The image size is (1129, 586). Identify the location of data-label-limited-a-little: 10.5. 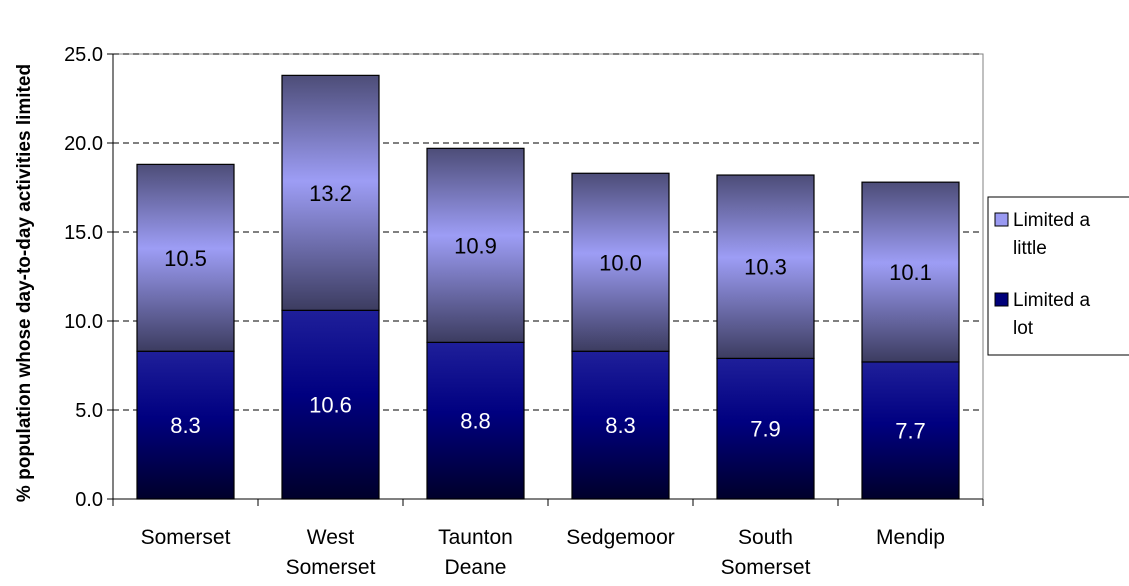
(185, 258).